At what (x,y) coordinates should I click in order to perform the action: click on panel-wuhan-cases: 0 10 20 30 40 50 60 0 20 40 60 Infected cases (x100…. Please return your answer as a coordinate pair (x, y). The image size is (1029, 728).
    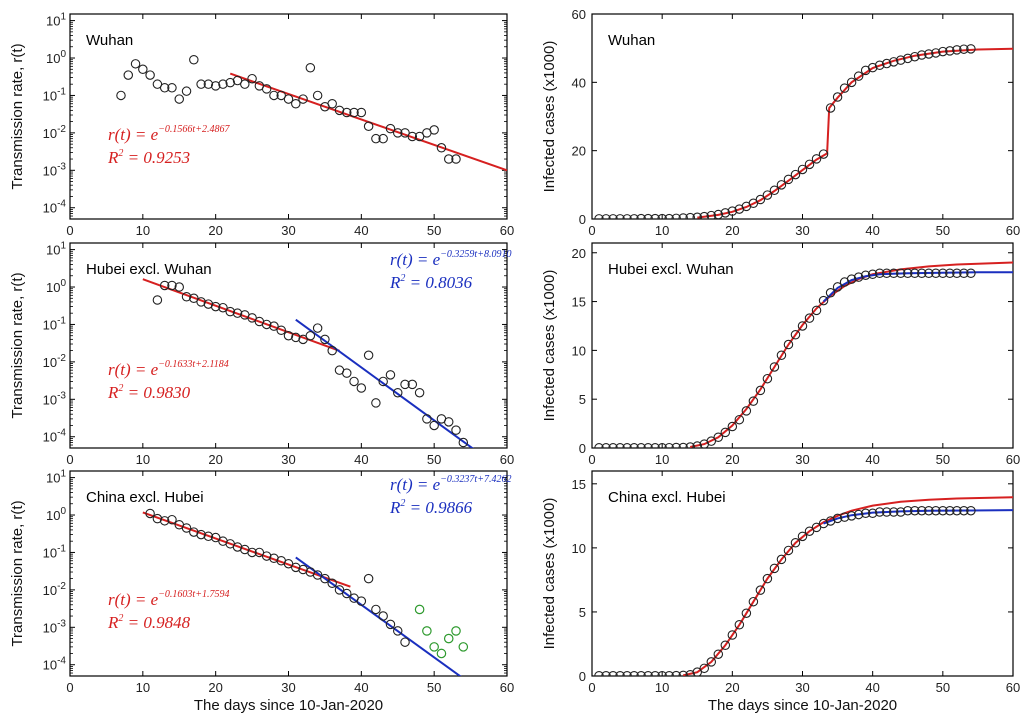
    Looking at the image, I should click on (780, 122).